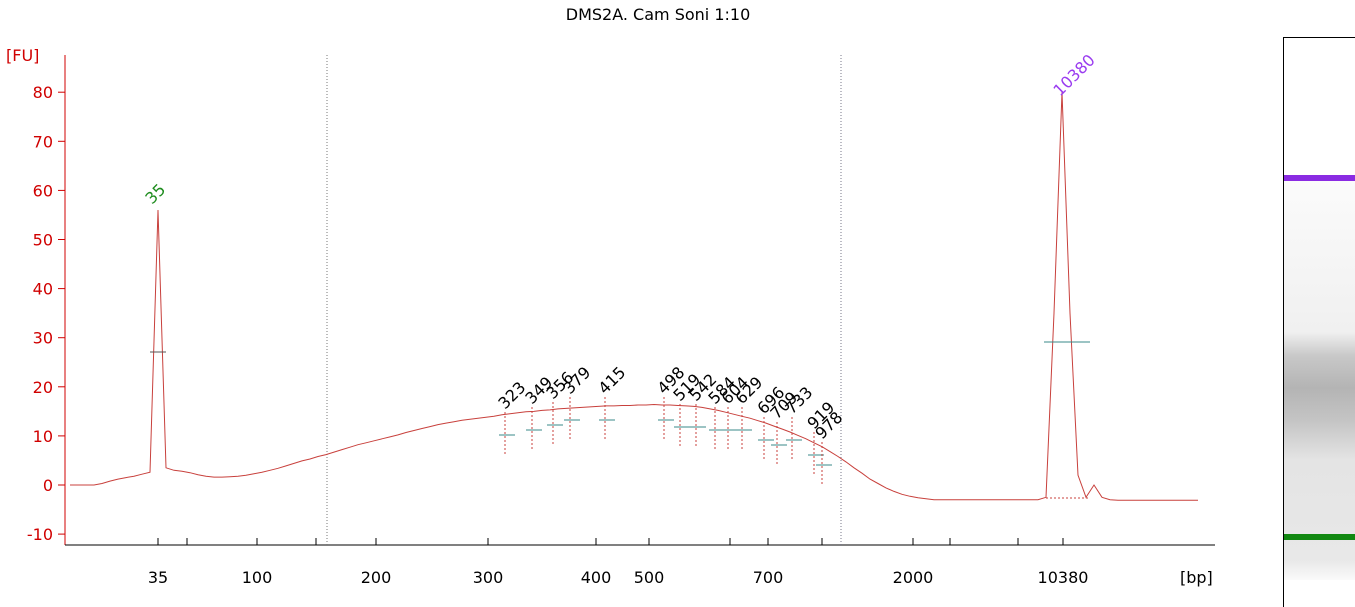  What do you see at coordinates (1196, 577) in the screenshot?
I see `x-axis-label: [bp]` at bounding box center [1196, 577].